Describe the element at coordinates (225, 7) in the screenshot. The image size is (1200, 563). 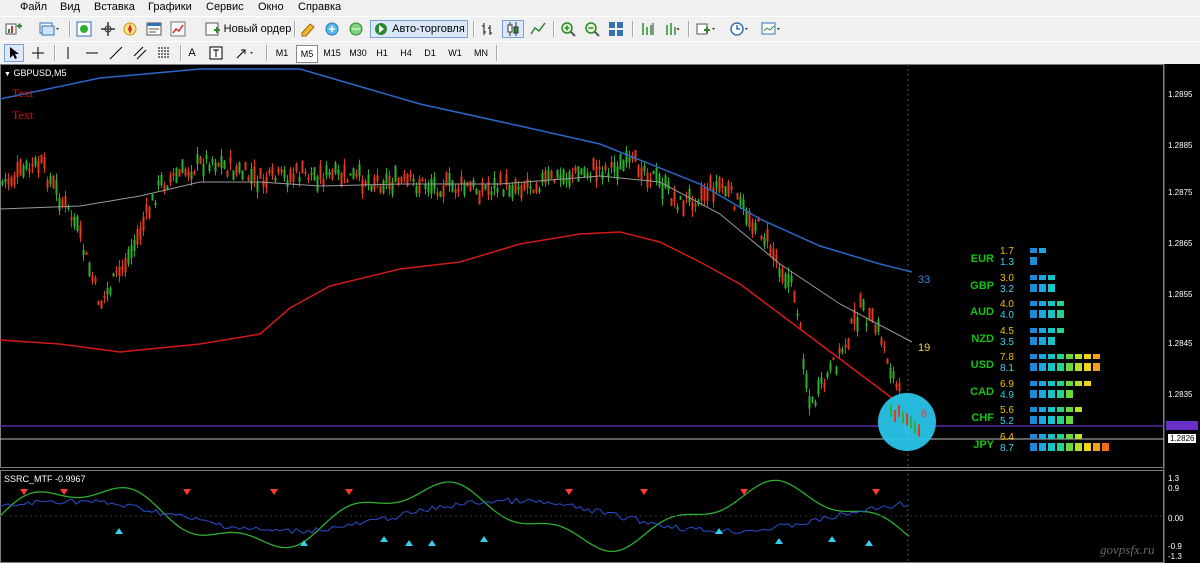
I see `menu-tools: Сервис` at that location.